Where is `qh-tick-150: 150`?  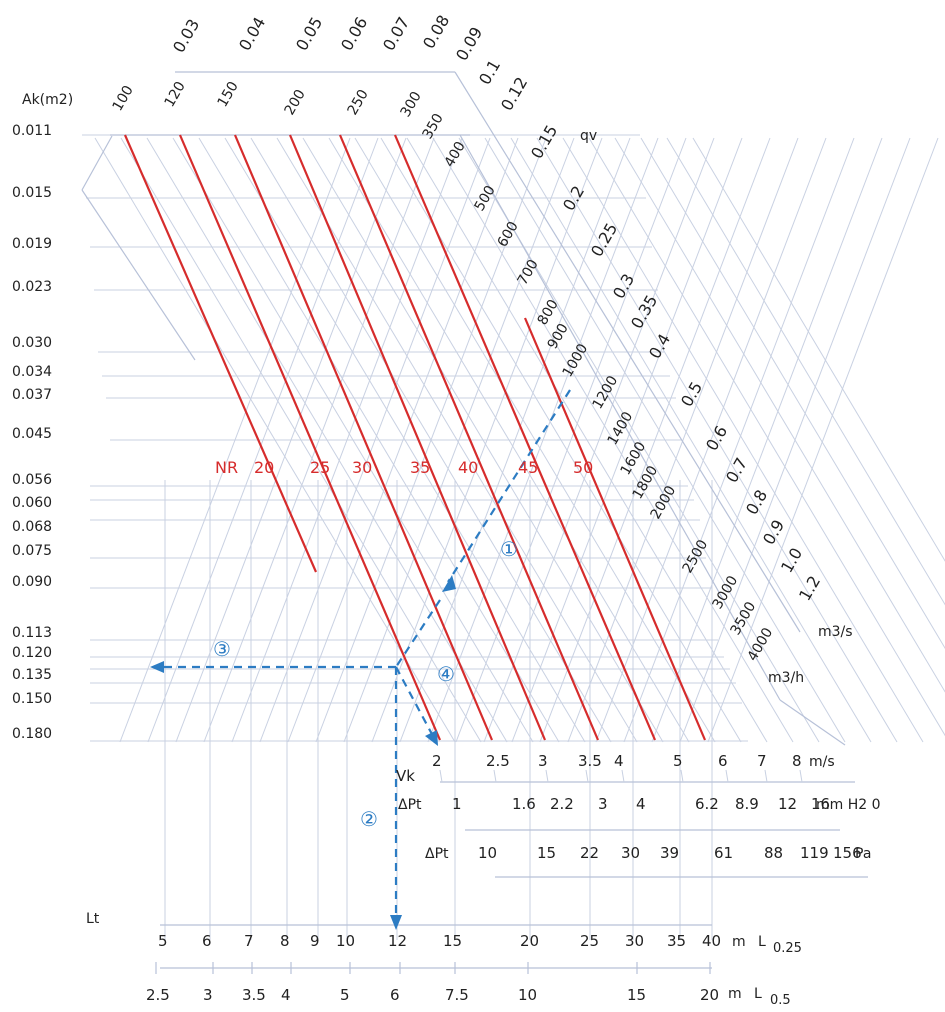
qh-tick-150: 150 is located at coordinates (228, 94).